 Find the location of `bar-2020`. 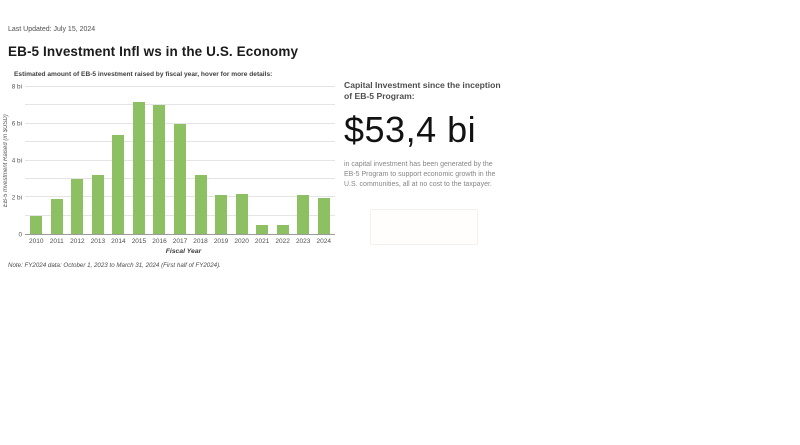

bar-2020 is located at coordinates (241, 213).